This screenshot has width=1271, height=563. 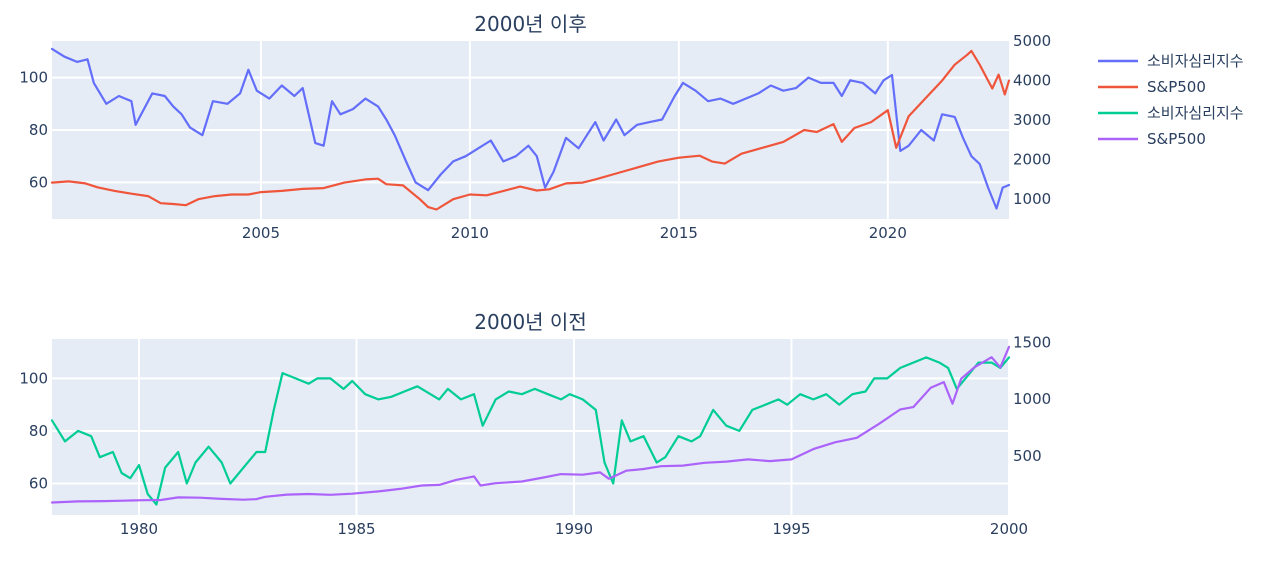 What do you see at coordinates (261, 233) in the screenshot?
I see `x-tick-label: 2005` at bounding box center [261, 233].